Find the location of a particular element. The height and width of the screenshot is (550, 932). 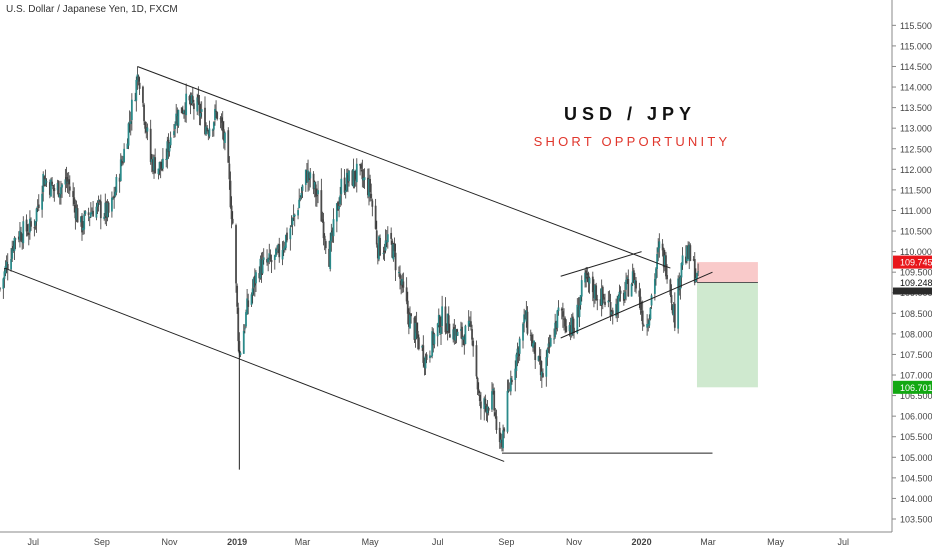

price-tick-label: 107.000 is located at coordinates (916, 376).